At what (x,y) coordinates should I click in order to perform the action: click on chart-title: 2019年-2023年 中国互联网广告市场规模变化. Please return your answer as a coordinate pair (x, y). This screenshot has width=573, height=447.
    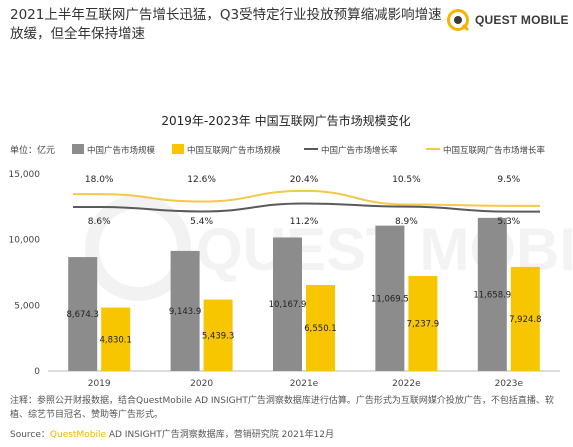
    Looking at the image, I should click on (285, 120).